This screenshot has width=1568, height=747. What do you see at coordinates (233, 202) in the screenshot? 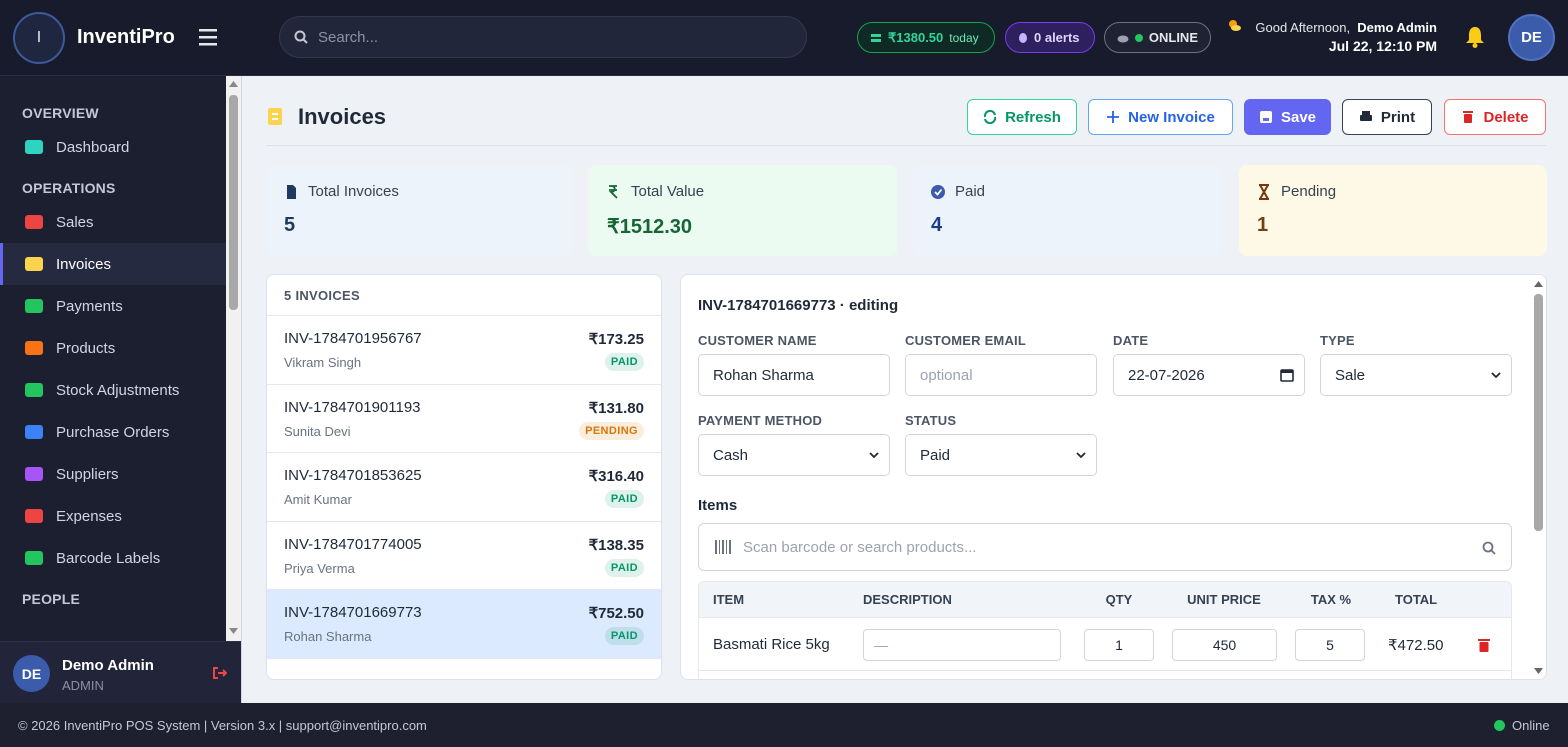
I see `scroll-thumb` at bounding box center [233, 202].